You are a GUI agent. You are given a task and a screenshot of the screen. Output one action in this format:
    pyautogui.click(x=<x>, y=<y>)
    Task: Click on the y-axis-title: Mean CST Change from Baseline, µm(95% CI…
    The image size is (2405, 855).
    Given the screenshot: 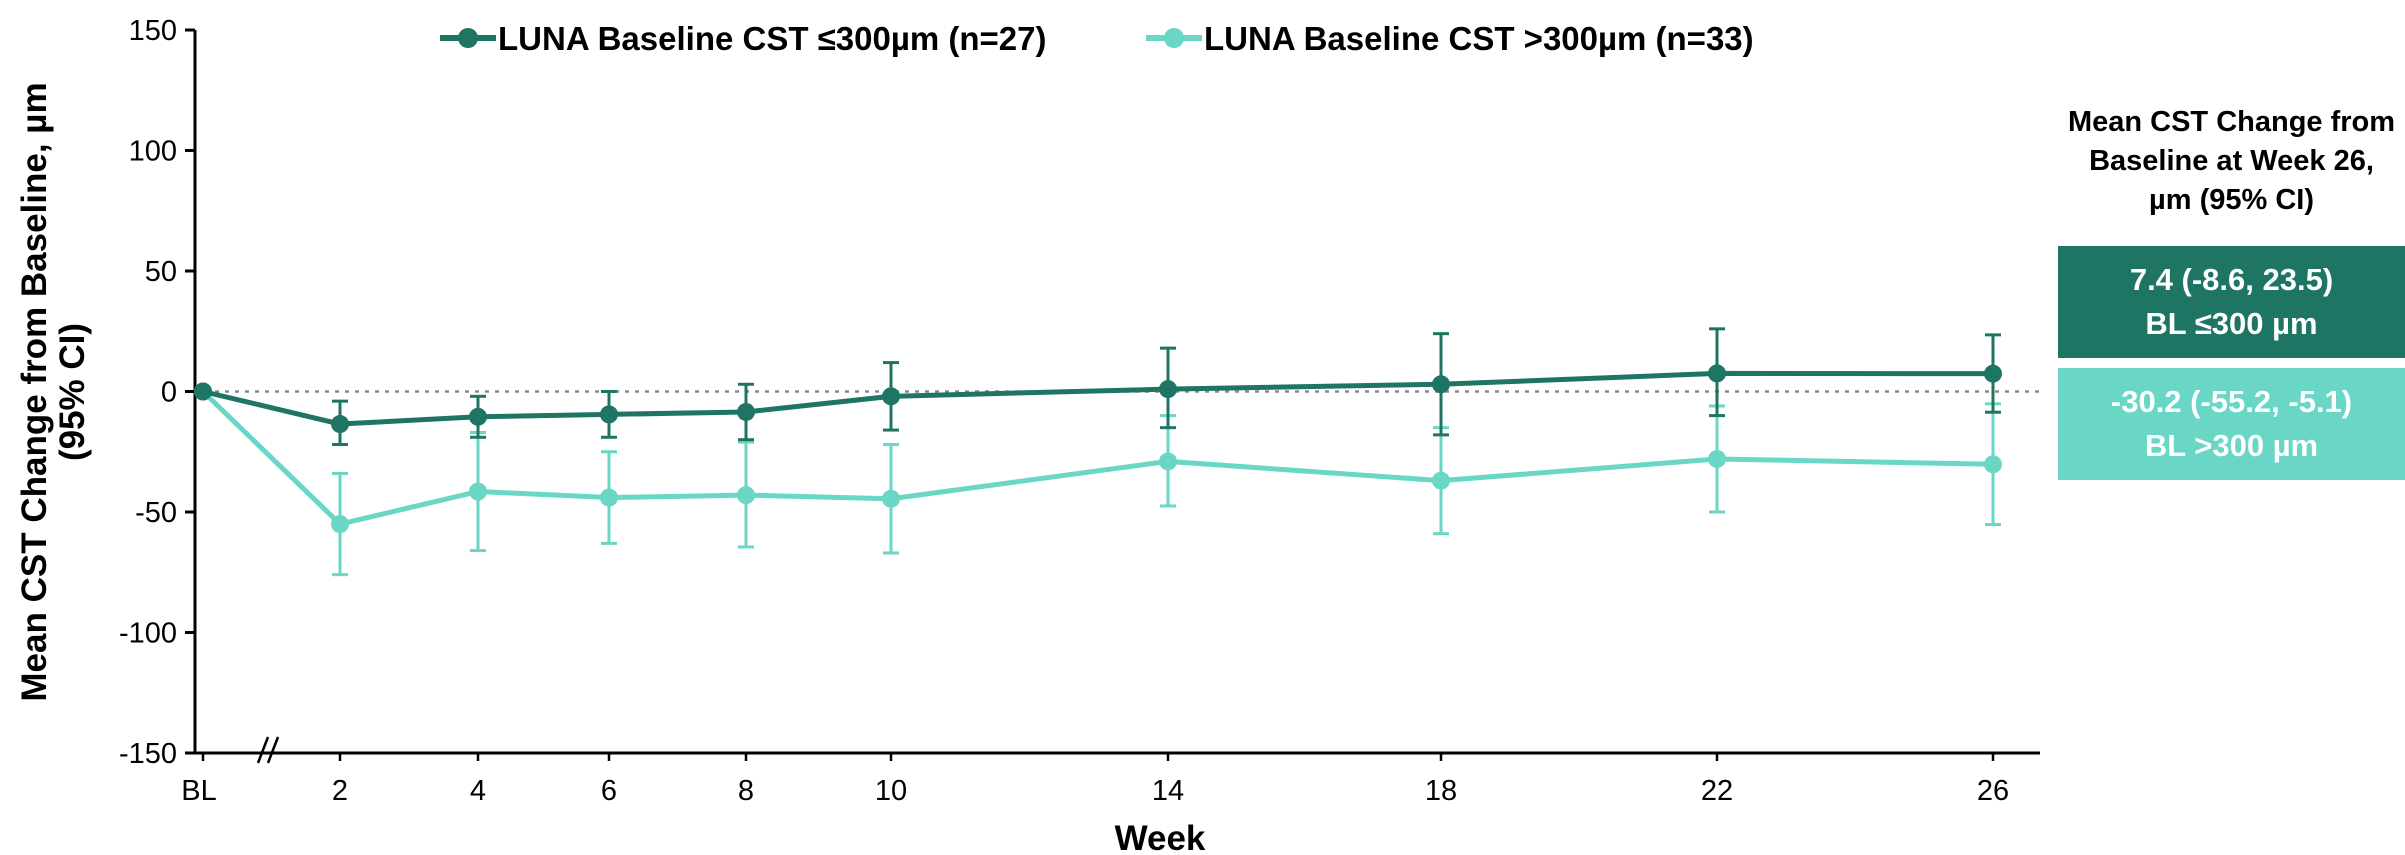 What is the action you would take?
    pyautogui.click(x=53, y=391)
    